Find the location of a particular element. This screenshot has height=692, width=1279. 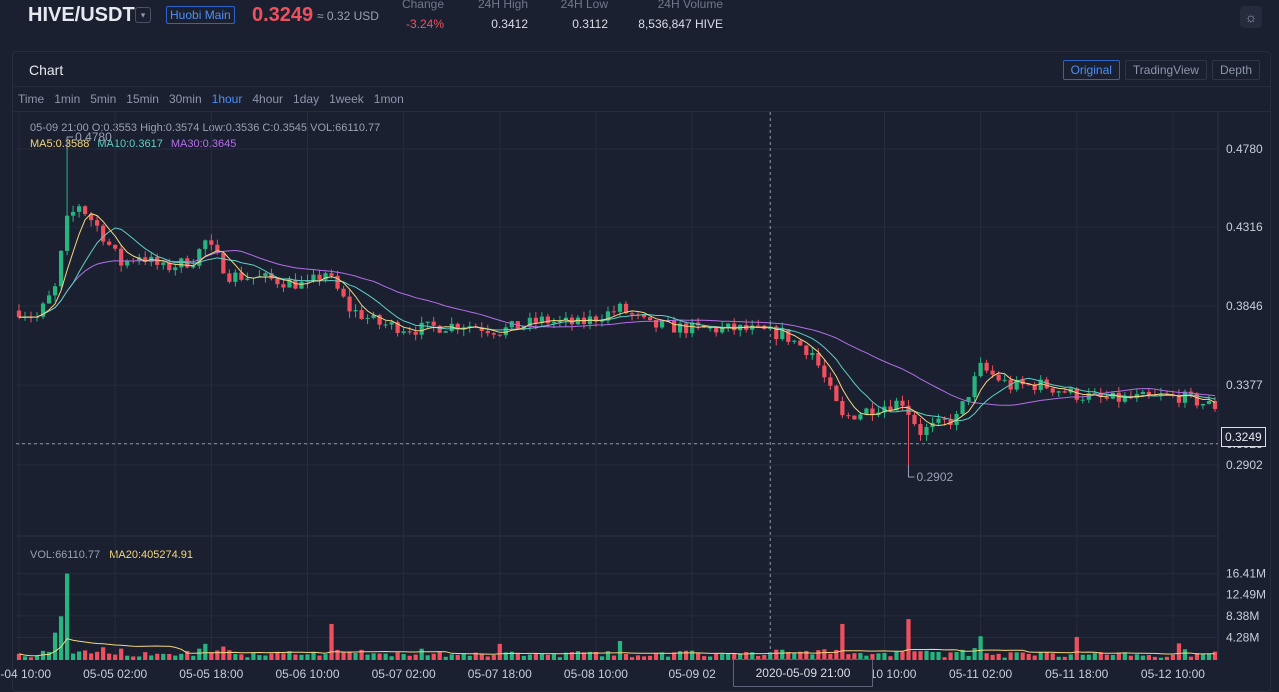

interval-time: Time is located at coordinates (31, 99).